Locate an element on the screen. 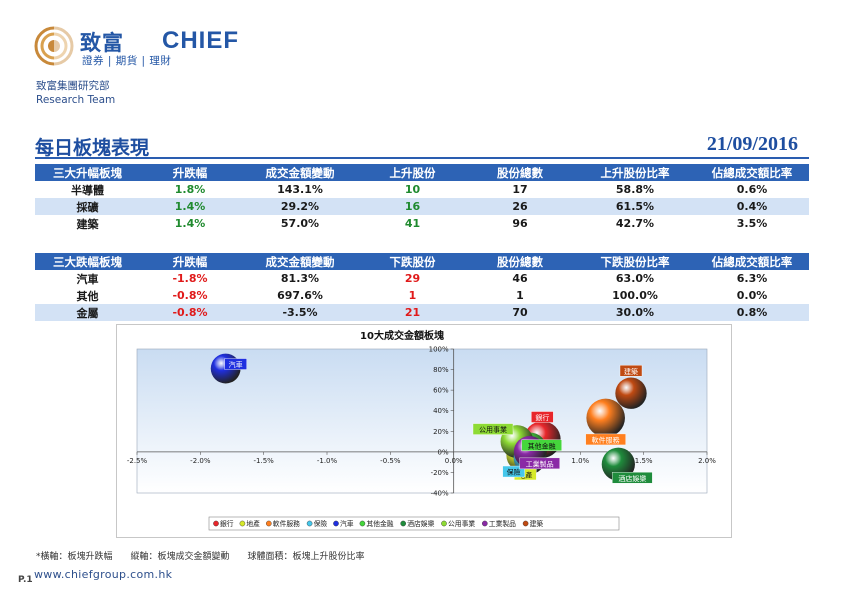  table-row: 金屬 -0.8% -3.5% 21 70 30.0% 0.8% is located at coordinates (422, 312).